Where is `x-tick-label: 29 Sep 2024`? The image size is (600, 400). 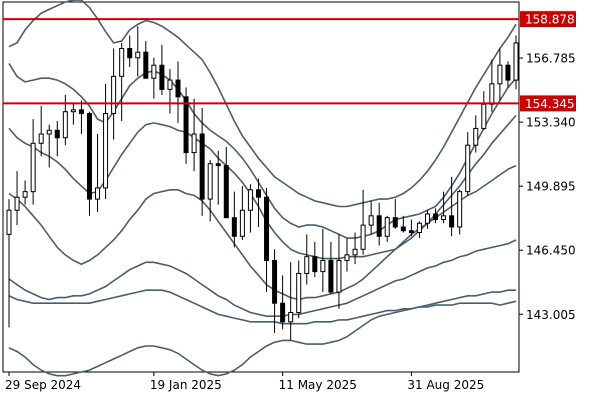 x-tick-label: 29 Sep 2024 is located at coordinates (43, 385).